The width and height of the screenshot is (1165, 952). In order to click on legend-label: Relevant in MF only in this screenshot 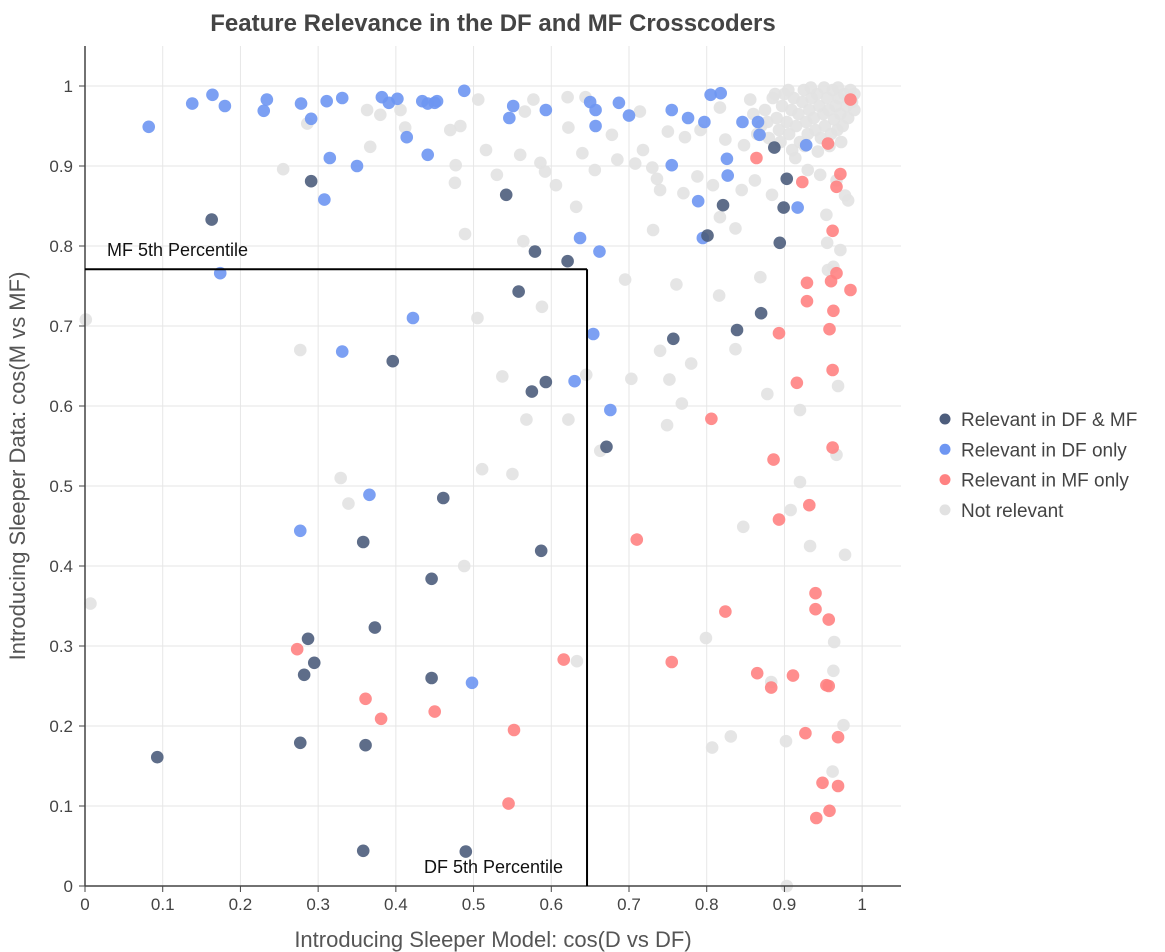, I will do `click(1045, 481)`.